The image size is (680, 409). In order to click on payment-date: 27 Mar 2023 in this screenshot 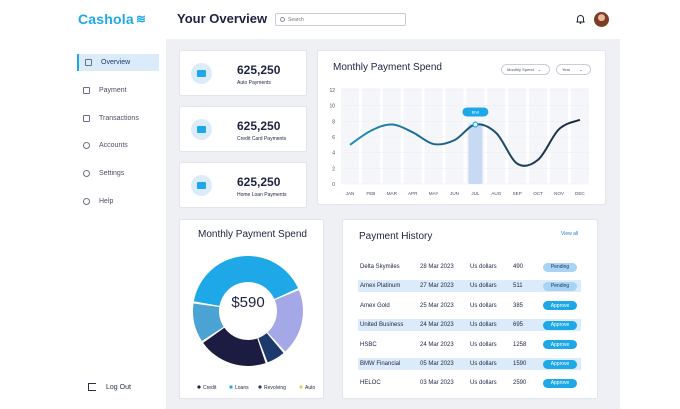, I will do `click(437, 286)`.